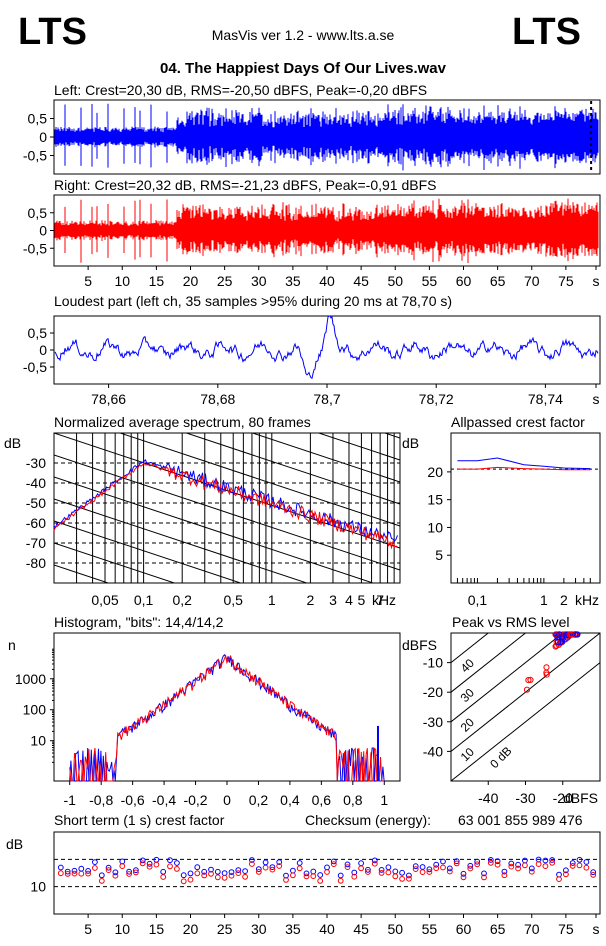 The width and height of the screenshot is (606, 946). What do you see at coordinates (12, 443) in the screenshot?
I see `spectrum-ylabel: dB` at bounding box center [12, 443].